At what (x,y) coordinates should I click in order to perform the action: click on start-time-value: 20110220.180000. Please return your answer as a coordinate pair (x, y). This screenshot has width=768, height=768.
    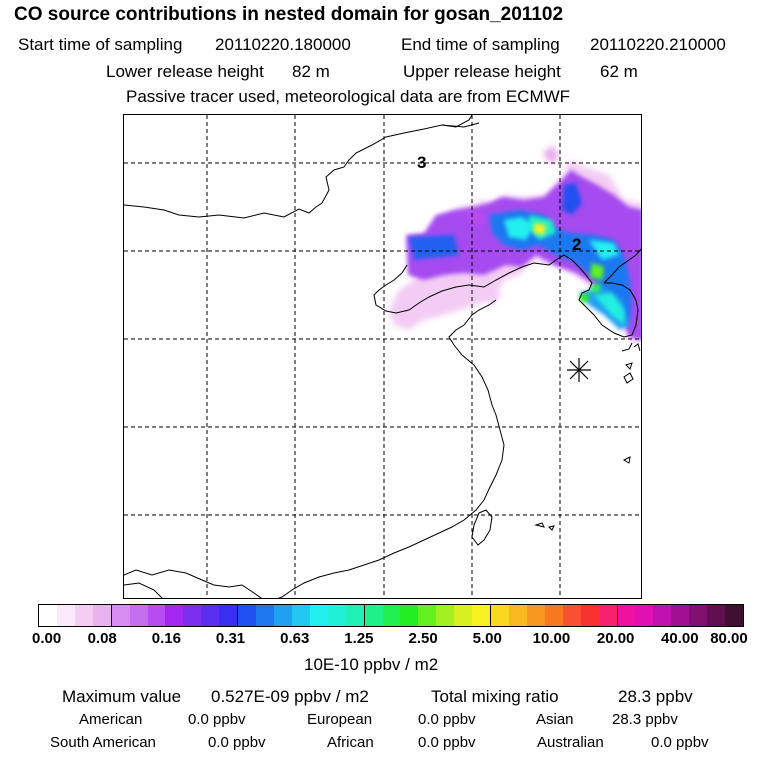
    Looking at the image, I should click on (283, 44).